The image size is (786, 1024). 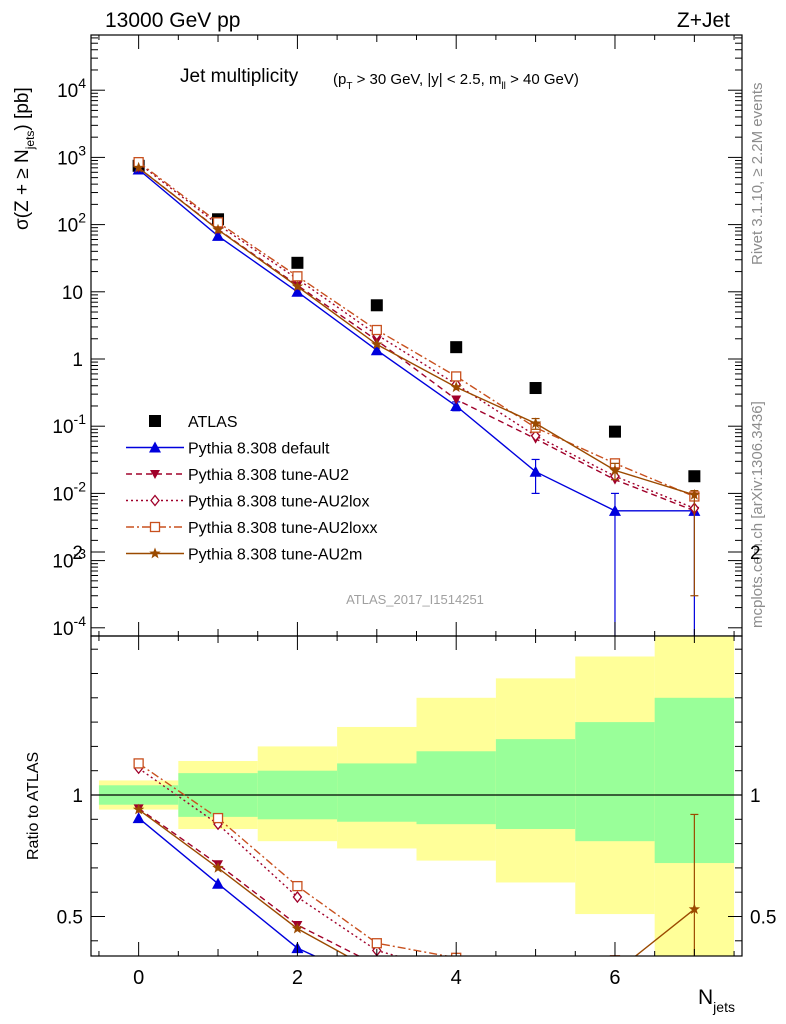 I want to click on main-y-tick-label: 10⁻¹, so click(x=69, y=424).